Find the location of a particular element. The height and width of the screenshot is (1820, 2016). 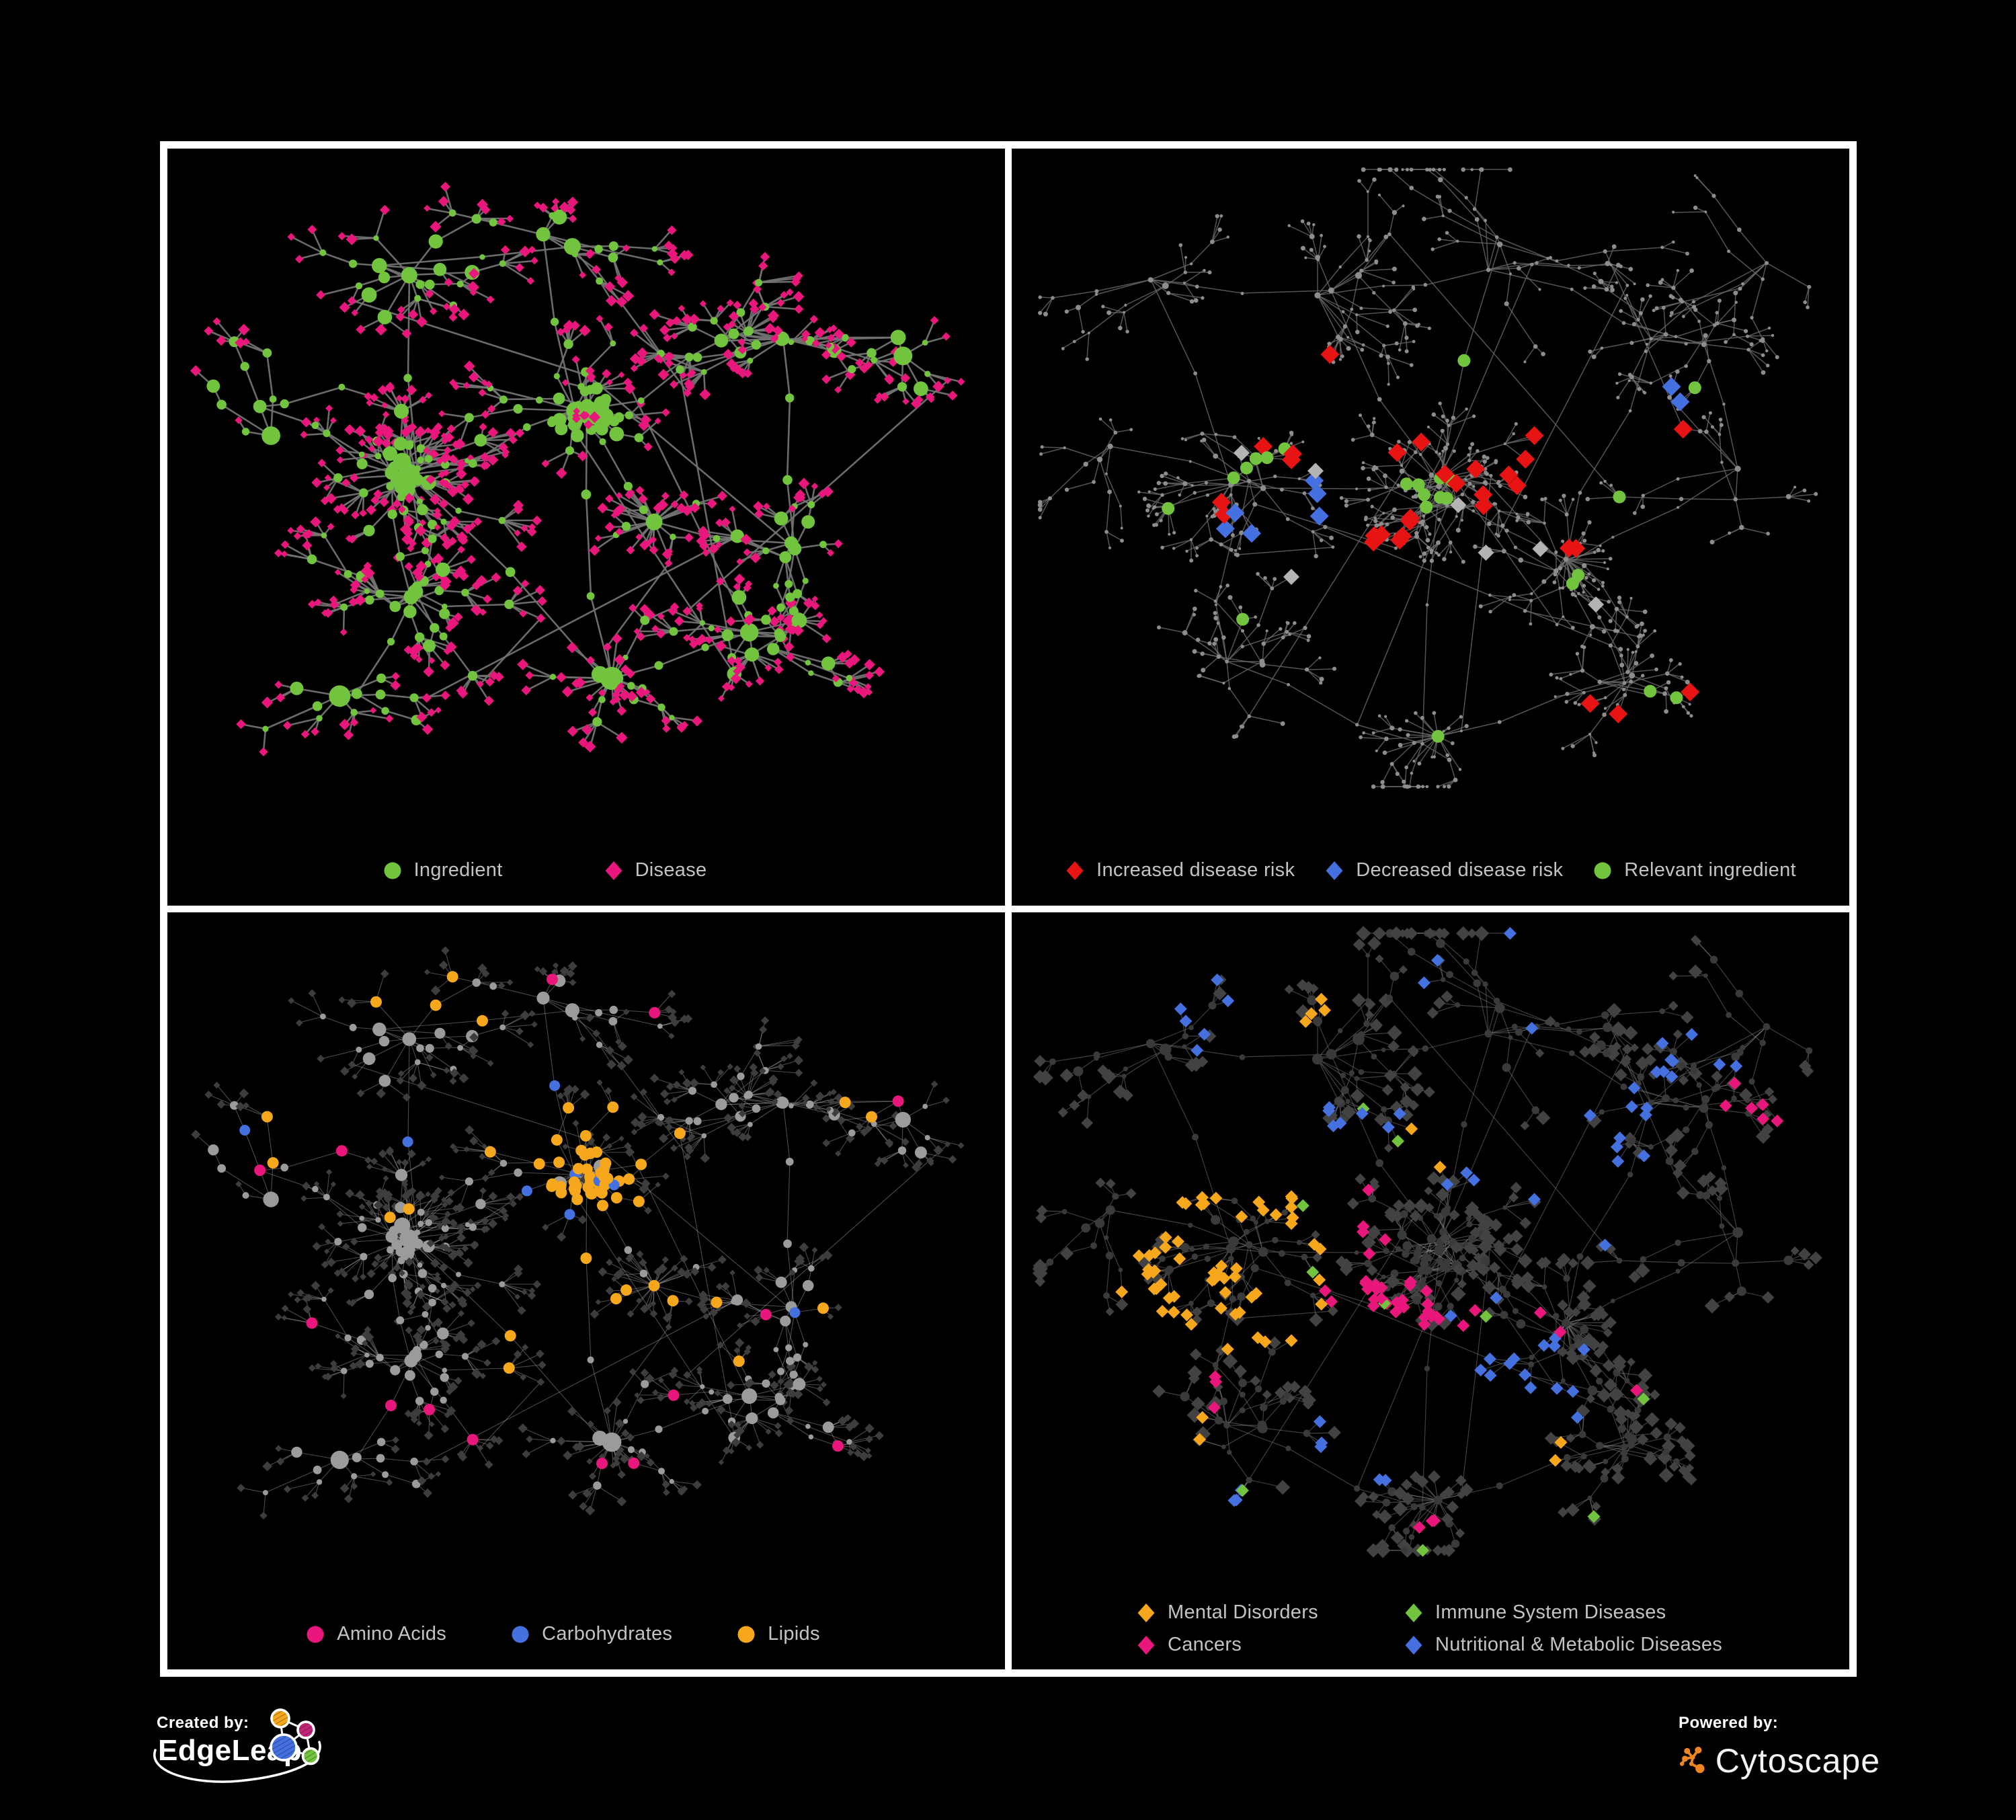

legend-ingredient-disease: Ingredient Disease is located at coordinates (565, 870).